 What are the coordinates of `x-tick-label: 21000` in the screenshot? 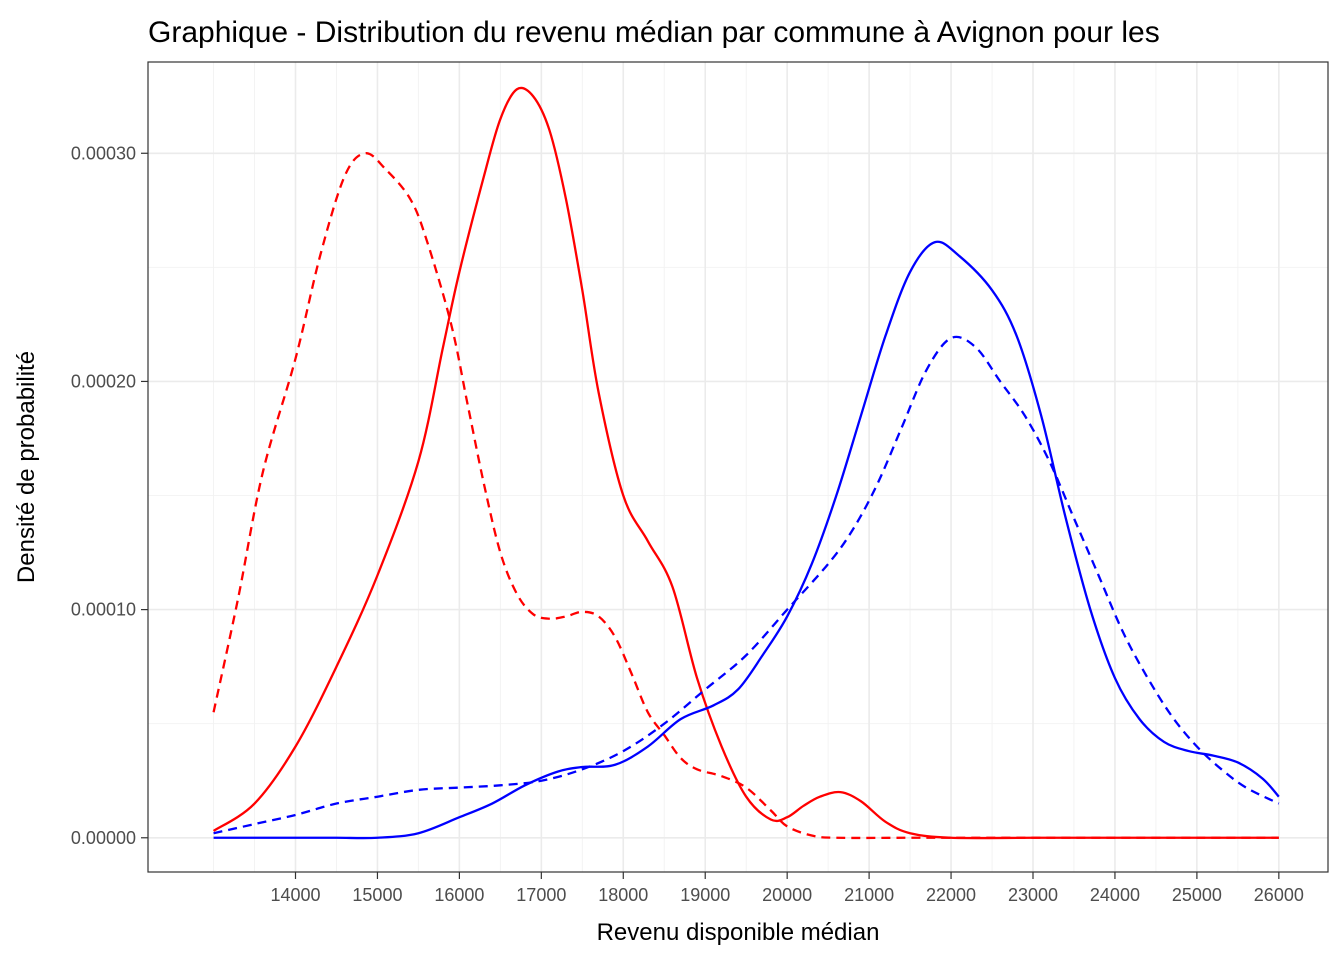 It's located at (869, 895).